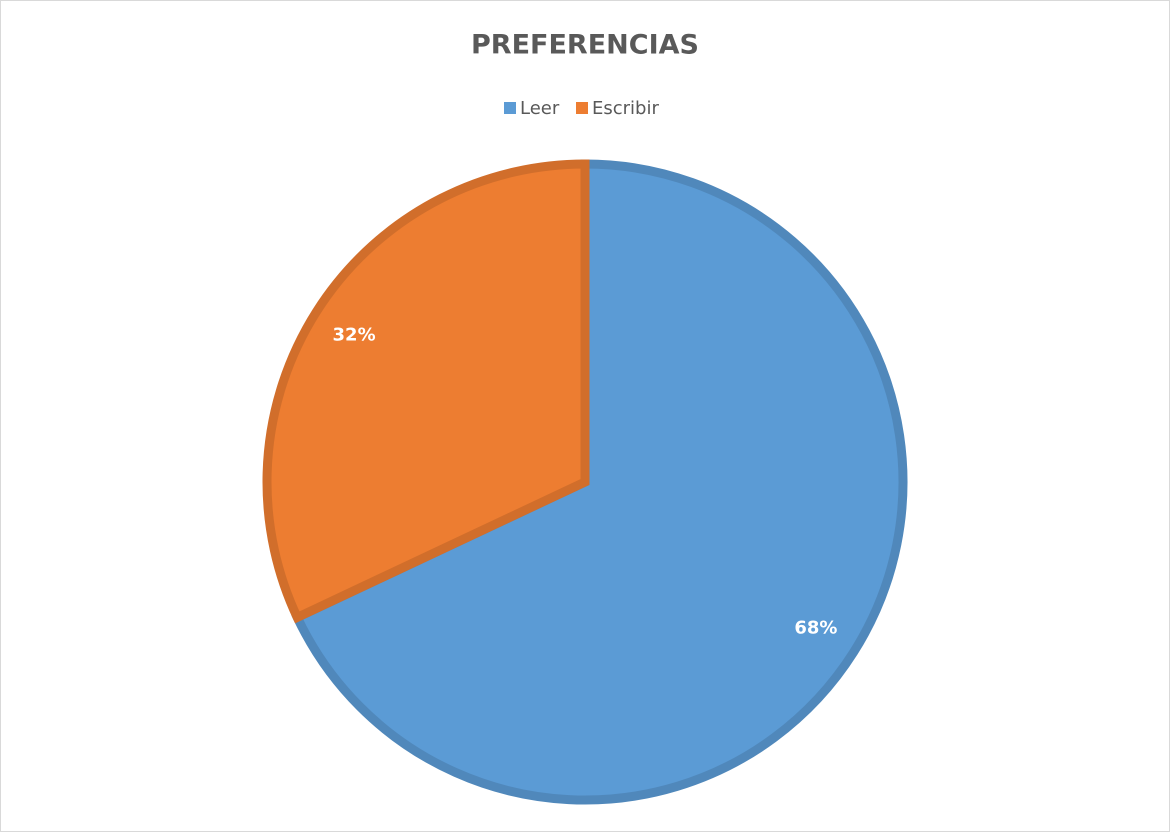 The image size is (1172, 834). Describe the element at coordinates (354, 334) in the screenshot. I see `data-label: 32%` at that location.